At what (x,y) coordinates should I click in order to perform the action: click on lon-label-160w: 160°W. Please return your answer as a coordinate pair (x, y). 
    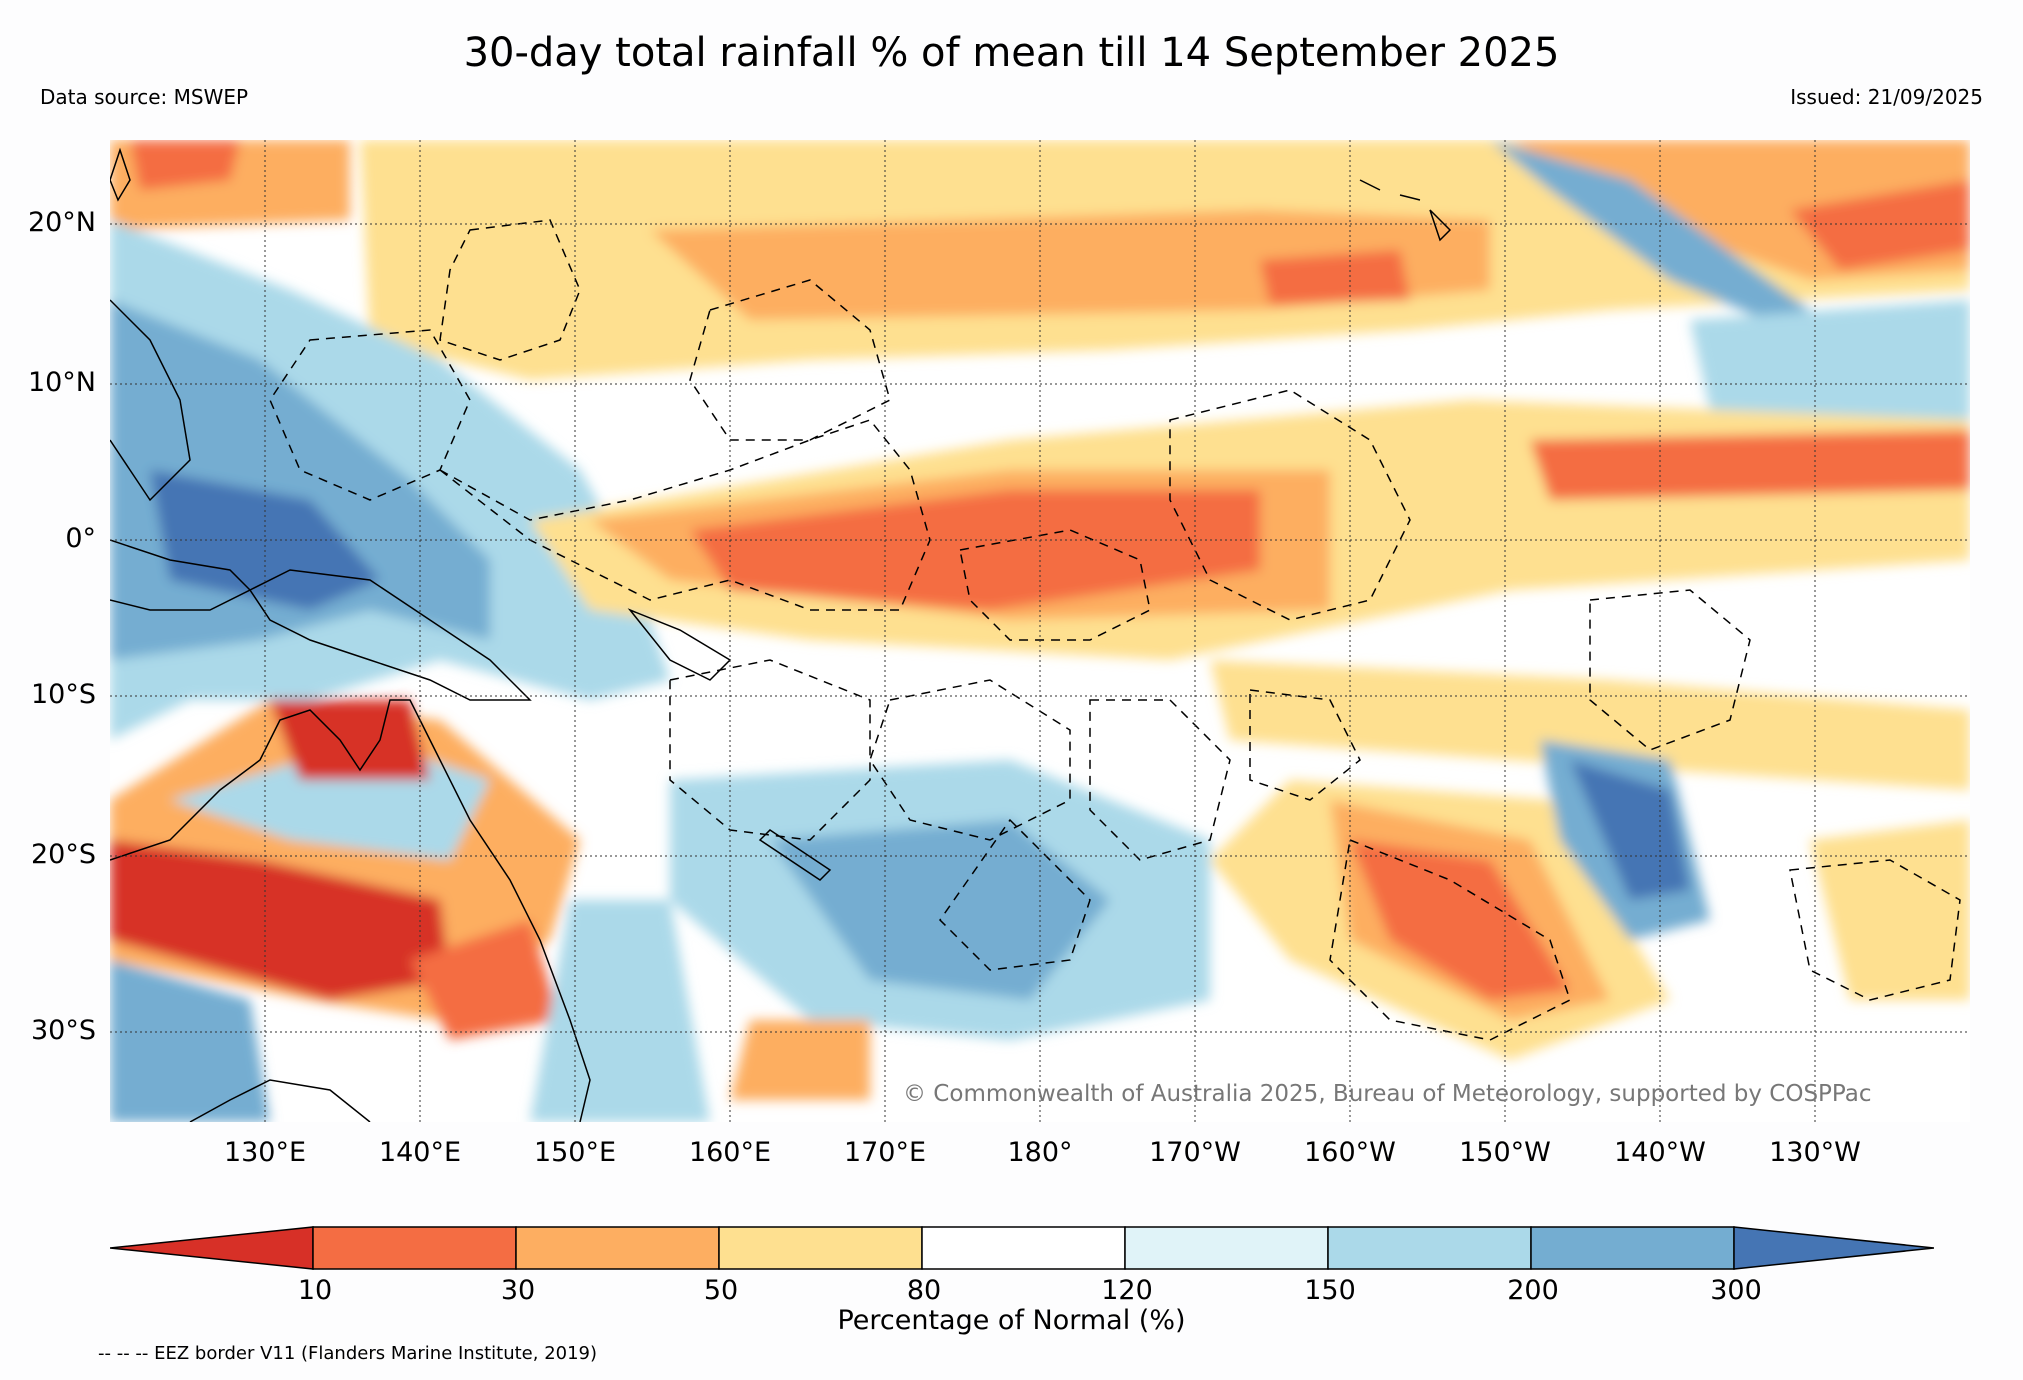
    Looking at the image, I should click on (1350, 1152).